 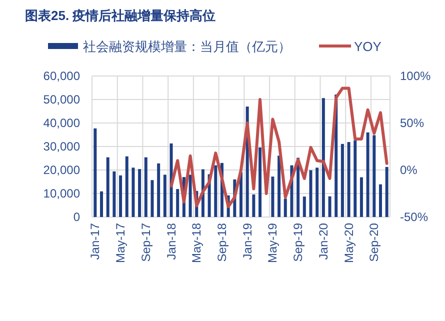 I want to click on x-tick-label: May-20, so click(x=349, y=243).